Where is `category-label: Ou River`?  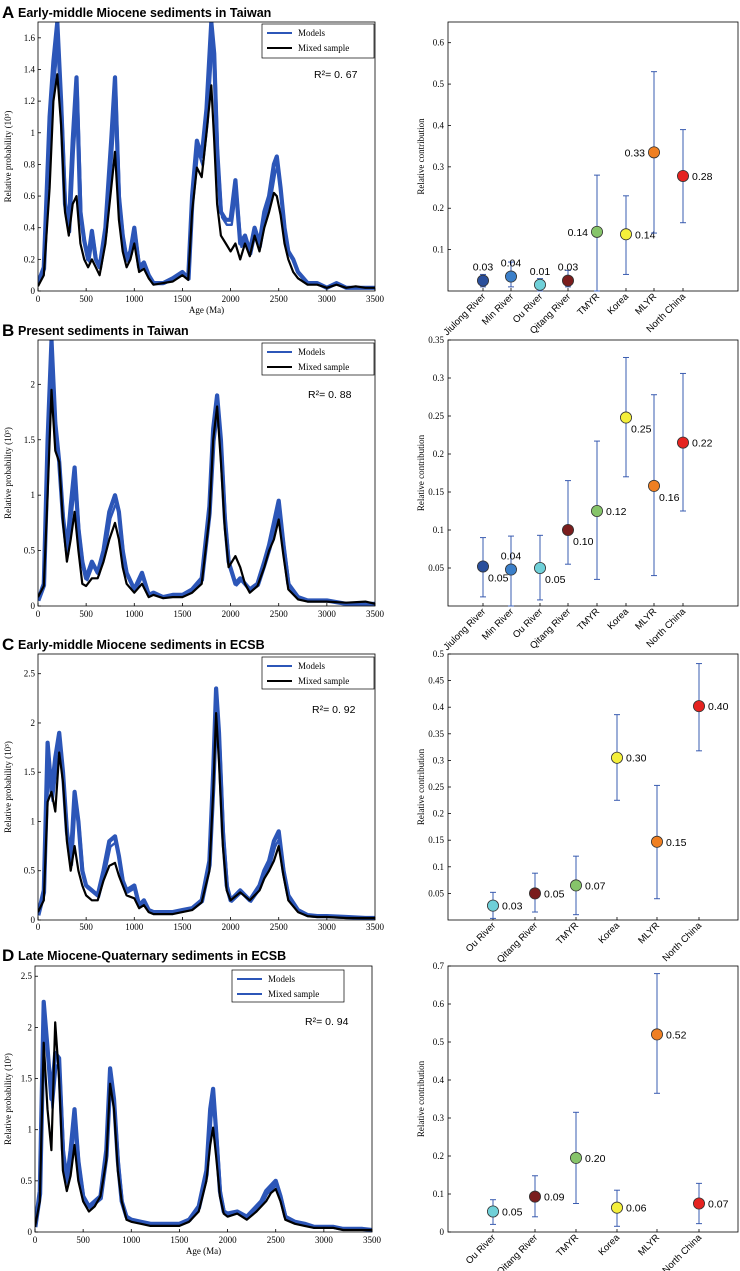 category-label: Ou River is located at coordinates (481, 1249).